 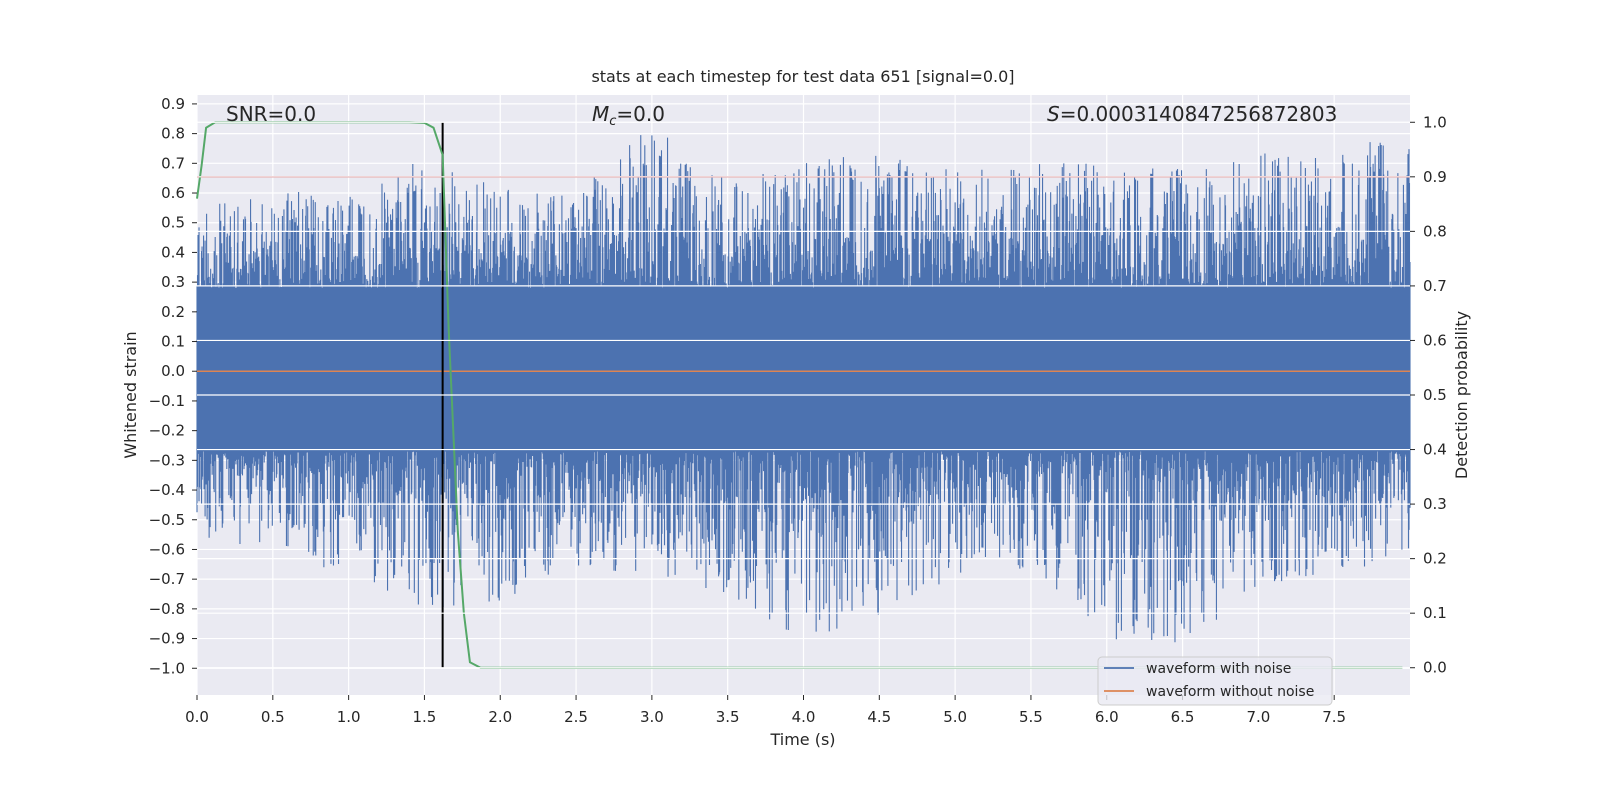 I want to click on x-tick-label: 5.5, so click(x=1031, y=717).